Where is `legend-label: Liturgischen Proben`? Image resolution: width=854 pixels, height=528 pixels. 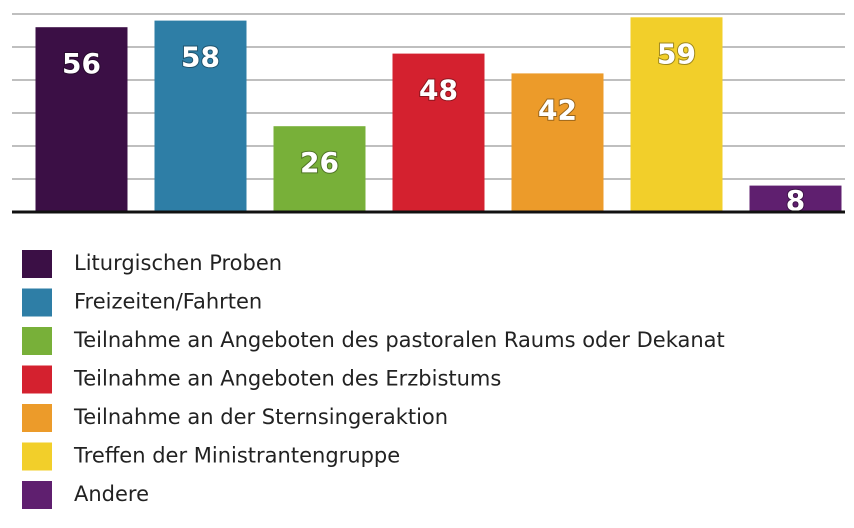 legend-label: Liturgischen Proben is located at coordinates (178, 263).